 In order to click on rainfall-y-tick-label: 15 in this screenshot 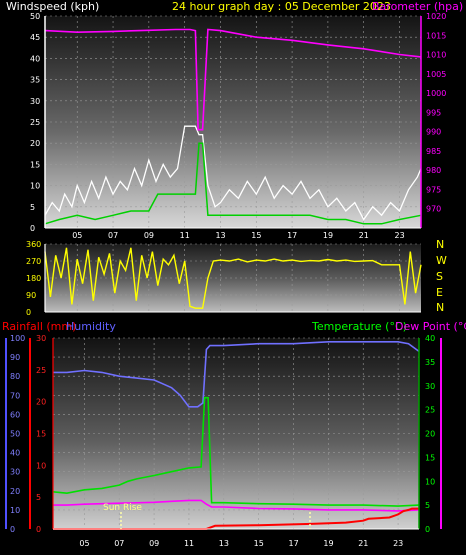, I will do `click(41, 434)`.